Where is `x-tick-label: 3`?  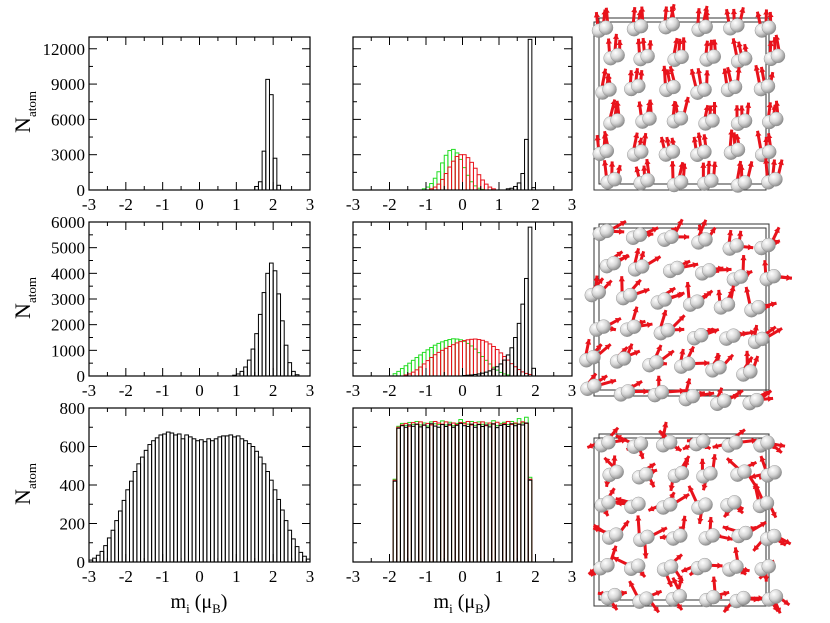 x-tick-label: 3 is located at coordinates (572, 576).